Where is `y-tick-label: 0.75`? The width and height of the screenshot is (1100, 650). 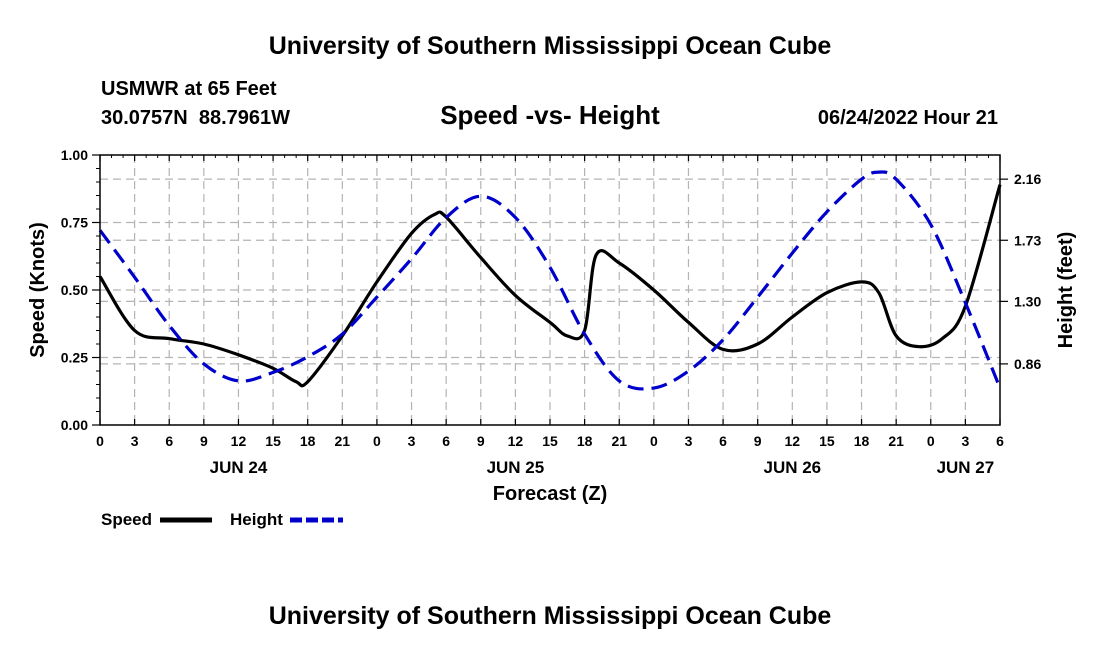 y-tick-label: 0.75 is located at coordinates (74, 223).